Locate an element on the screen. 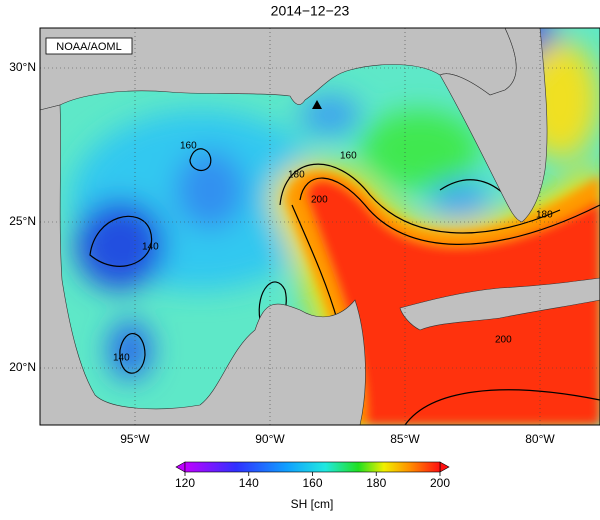 The height and width of the screenshot is (520, 600). title: 2014−12−23 is located at coordinates (310, 11).